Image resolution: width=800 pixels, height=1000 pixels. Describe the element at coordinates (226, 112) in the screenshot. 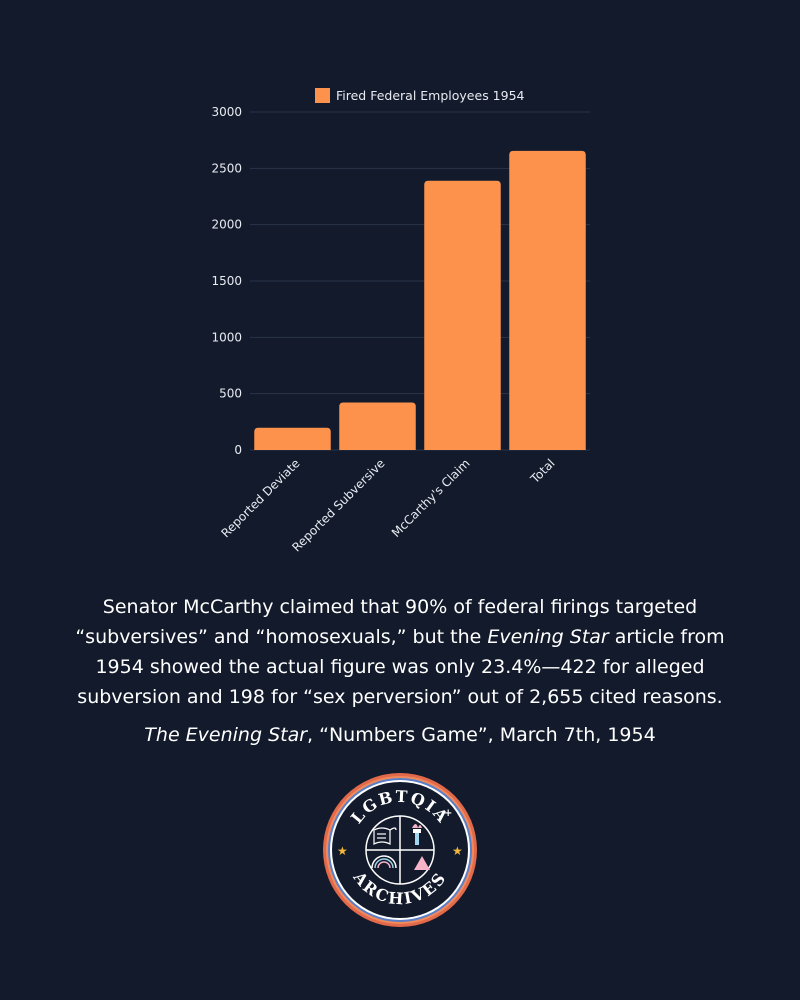

I see `y-tick-label: 3000` at that location.